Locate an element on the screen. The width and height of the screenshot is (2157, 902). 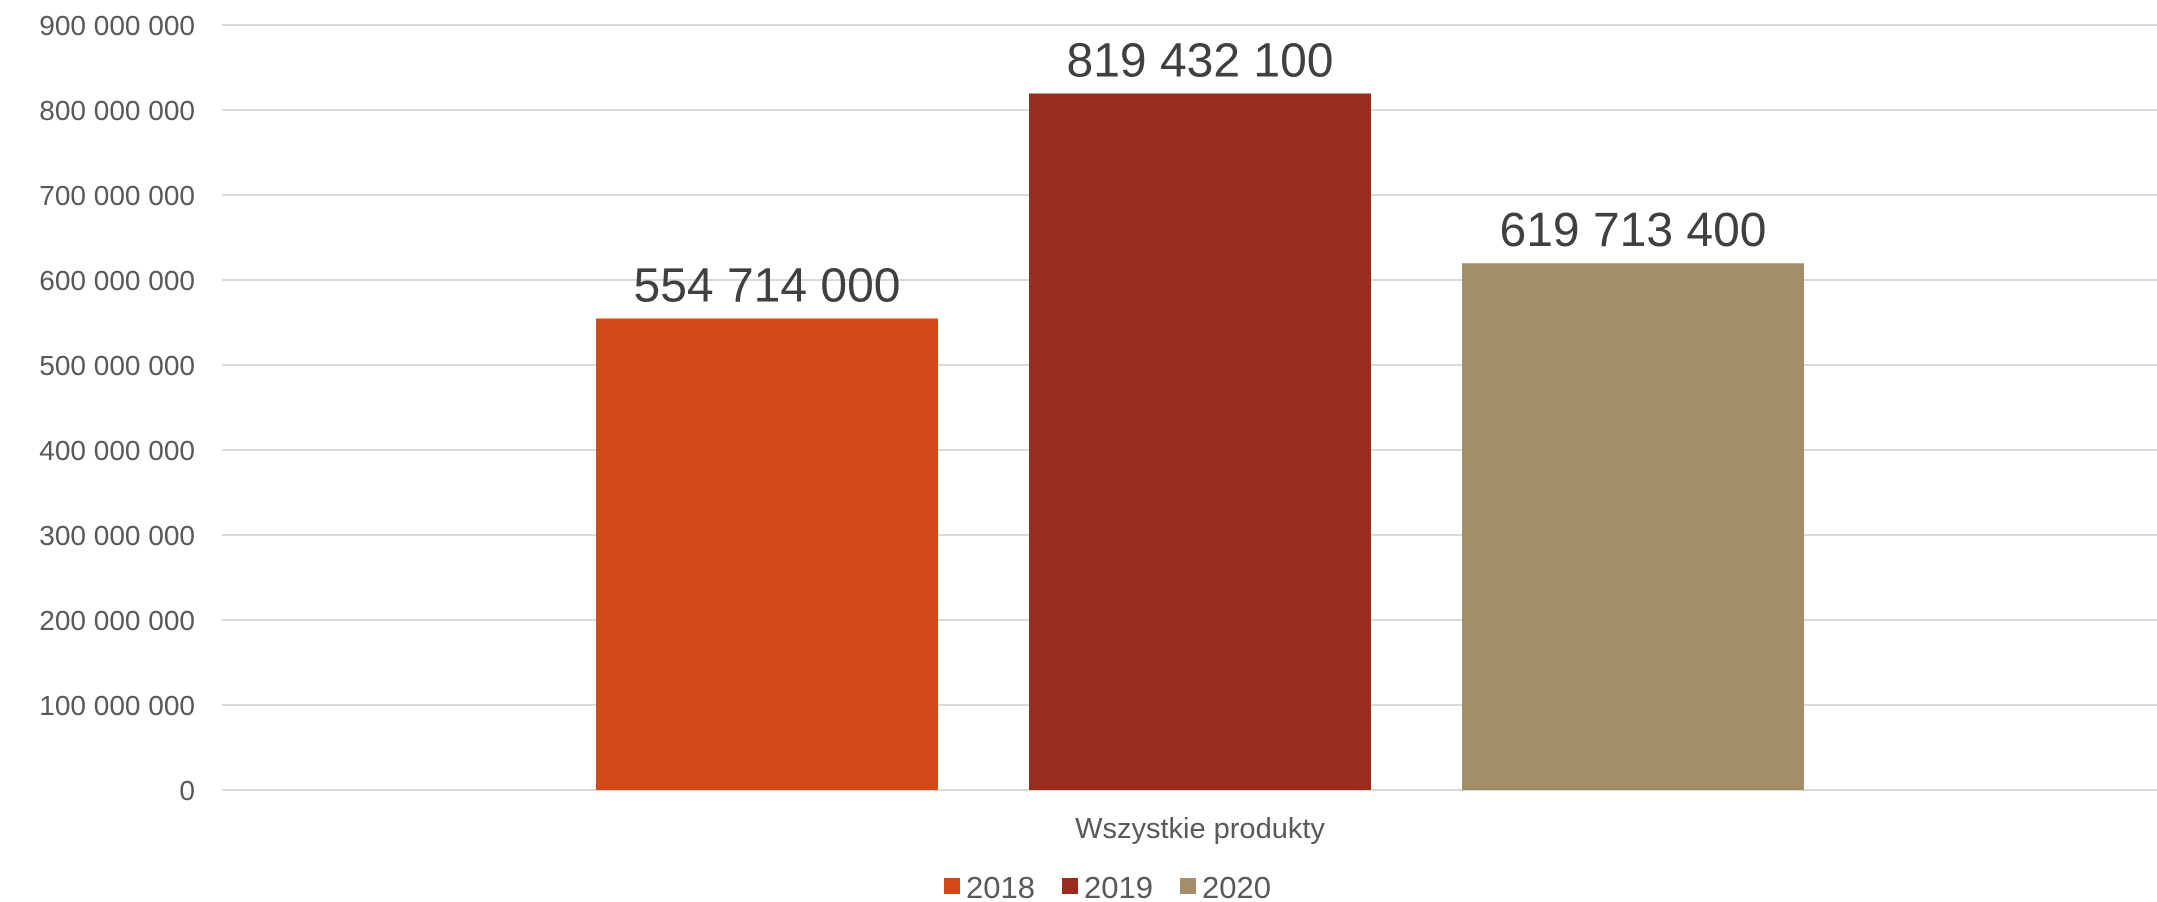
legend-item-2020: 2020 is located at coordinates (1225, 886).